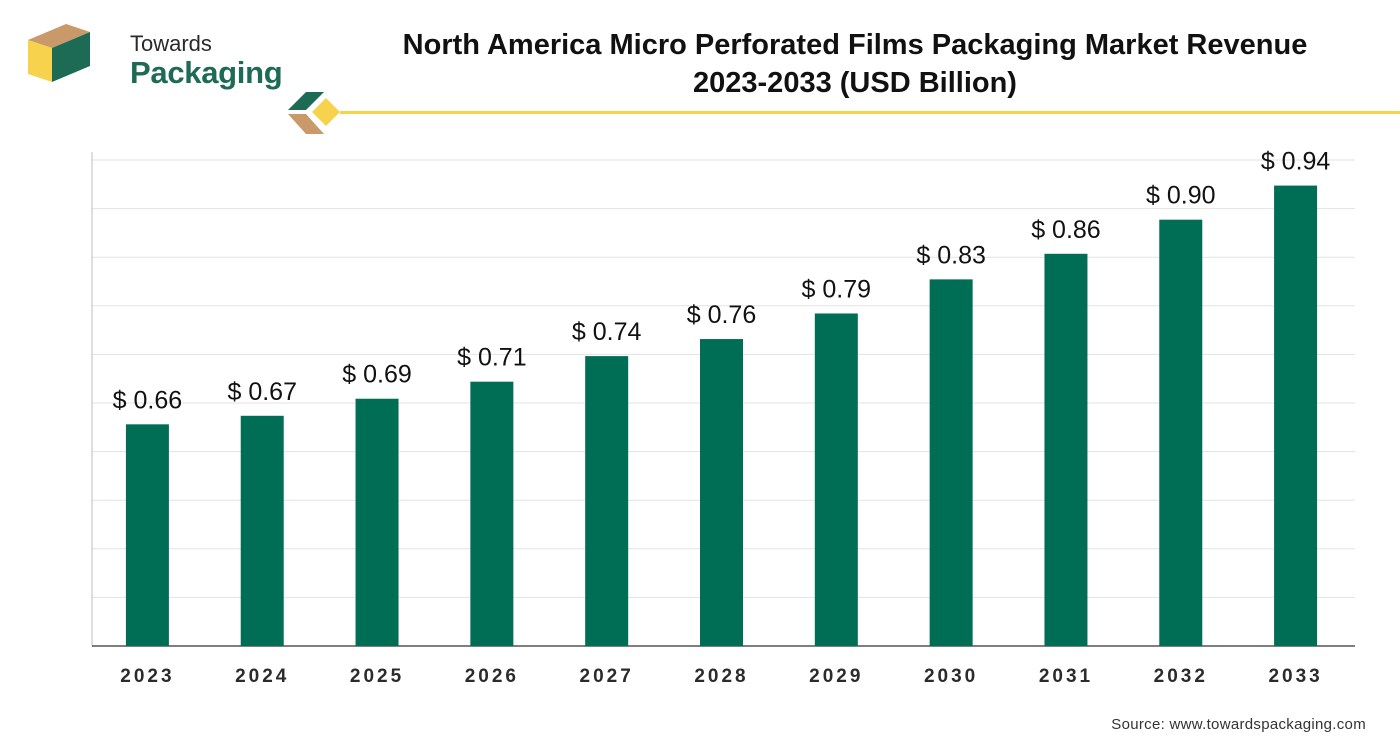 The image size is (1400, 751). Describe the element at coordinates (377, 676) in the screenshot. I see `x-tick-label-2025: 2025` at that location.